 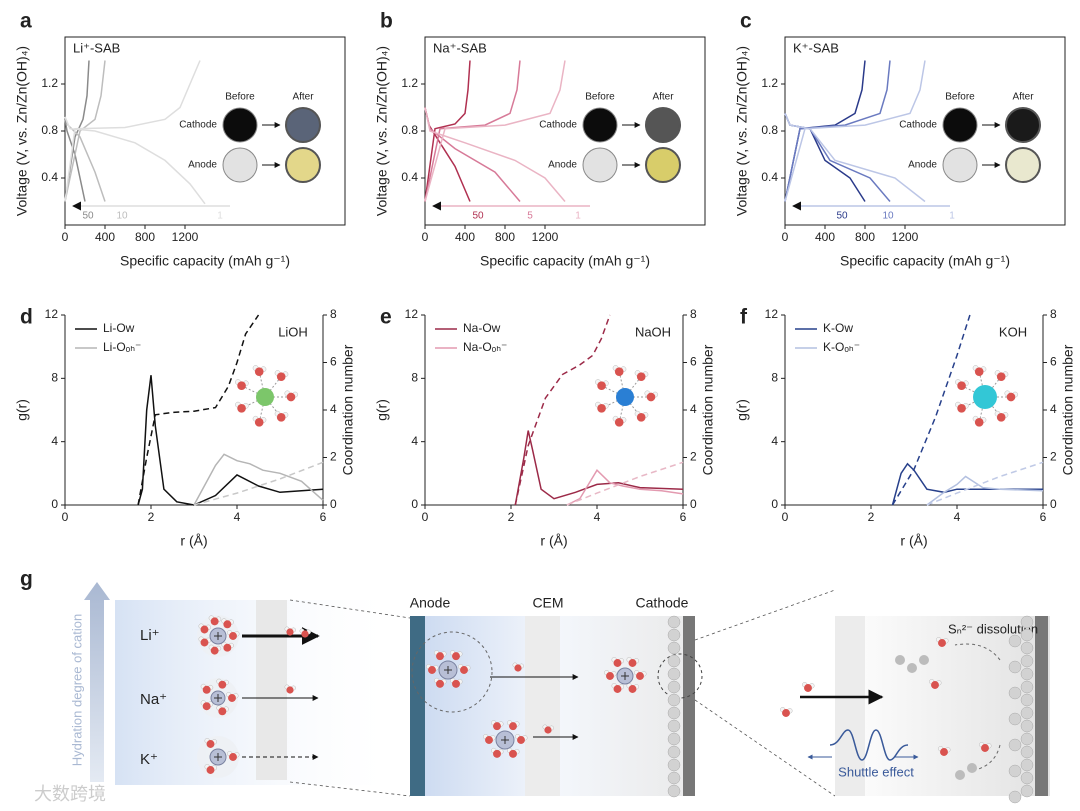 What do you see at coordinates (52, 314) in the screenshot?
I see `y-tick-label: 12` at bounding box center [52, 314].